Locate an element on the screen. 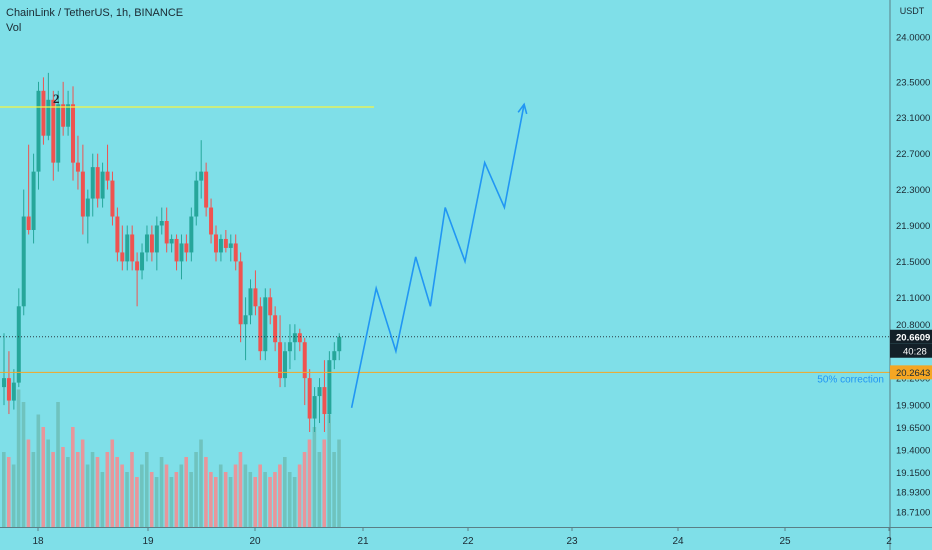 Image resolution: width=932 pixels, height=550 pixels. time-tick-label: 21 is located at coordinates (363, 541).